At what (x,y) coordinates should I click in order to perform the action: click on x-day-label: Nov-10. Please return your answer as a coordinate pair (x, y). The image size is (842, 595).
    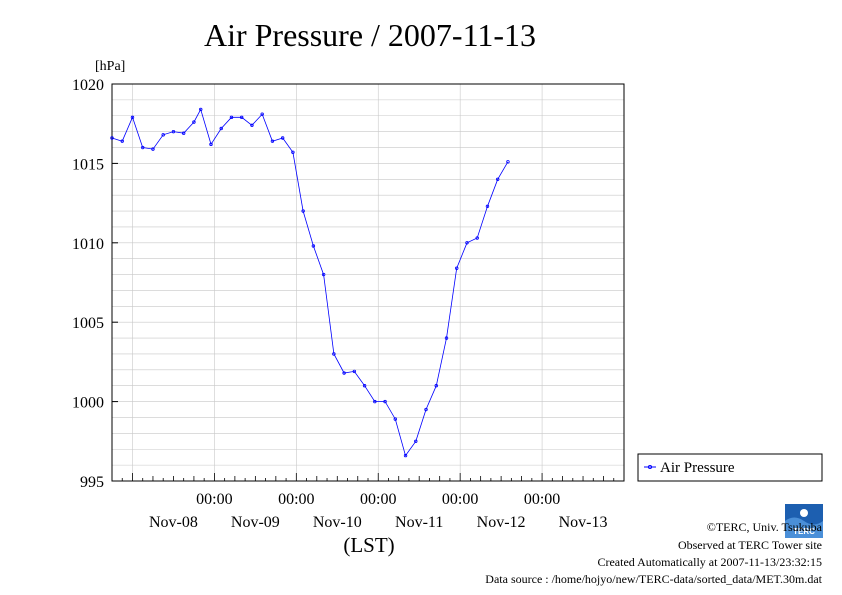
    Looking at the image, I should click on (337, 522).